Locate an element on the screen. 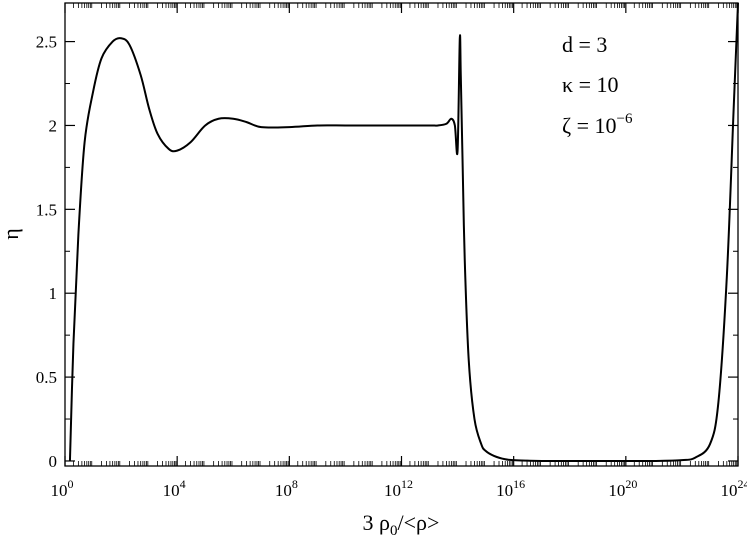 The width and height of the screenshot is (747, 543). x-tick-label: 10²⁰ is located at coordinates (622, 488).